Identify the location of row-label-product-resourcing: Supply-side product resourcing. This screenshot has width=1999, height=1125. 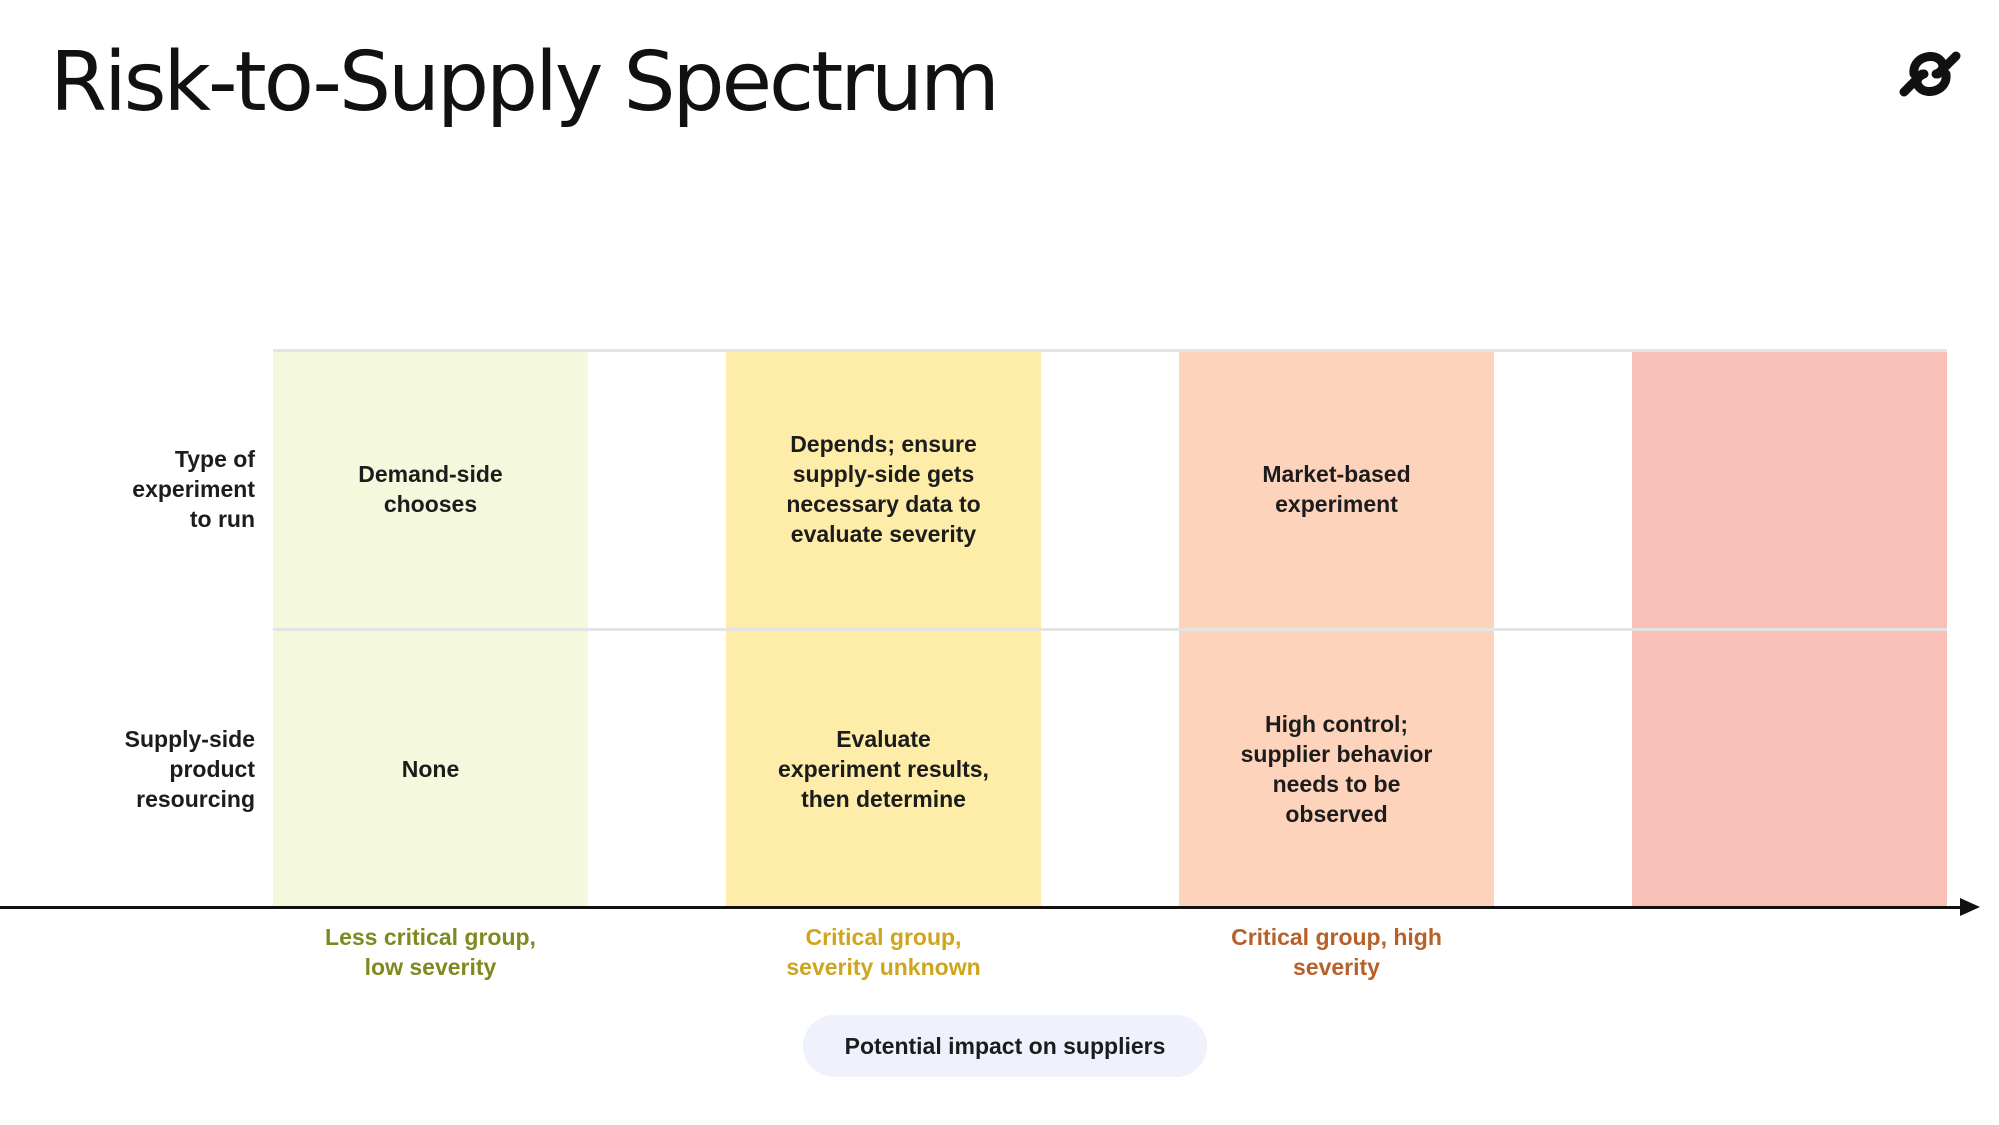
(189, 769).